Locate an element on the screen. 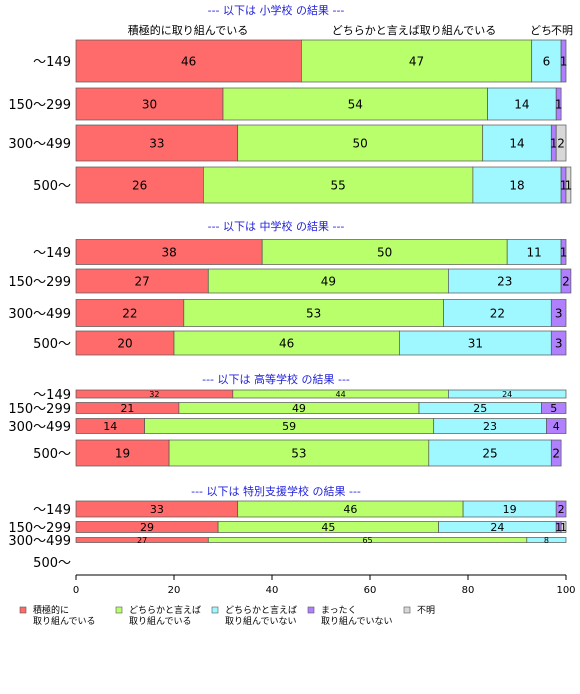 This screenshot has width=580, height=694. legend-label: 不明 is located at coordinates (426, 610).